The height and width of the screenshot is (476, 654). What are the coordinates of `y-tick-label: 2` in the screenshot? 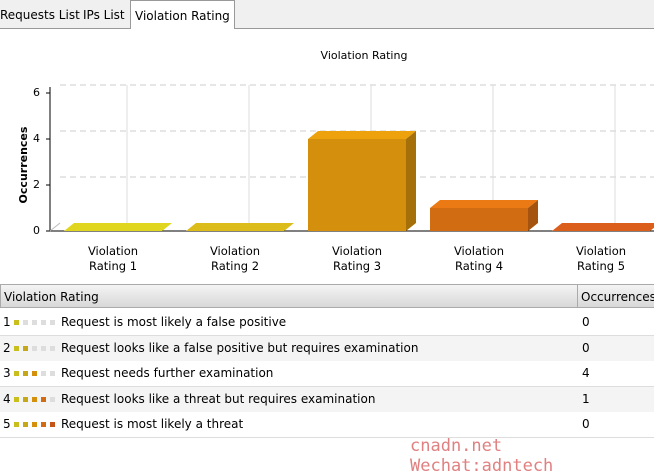 It's located at (36, 184).